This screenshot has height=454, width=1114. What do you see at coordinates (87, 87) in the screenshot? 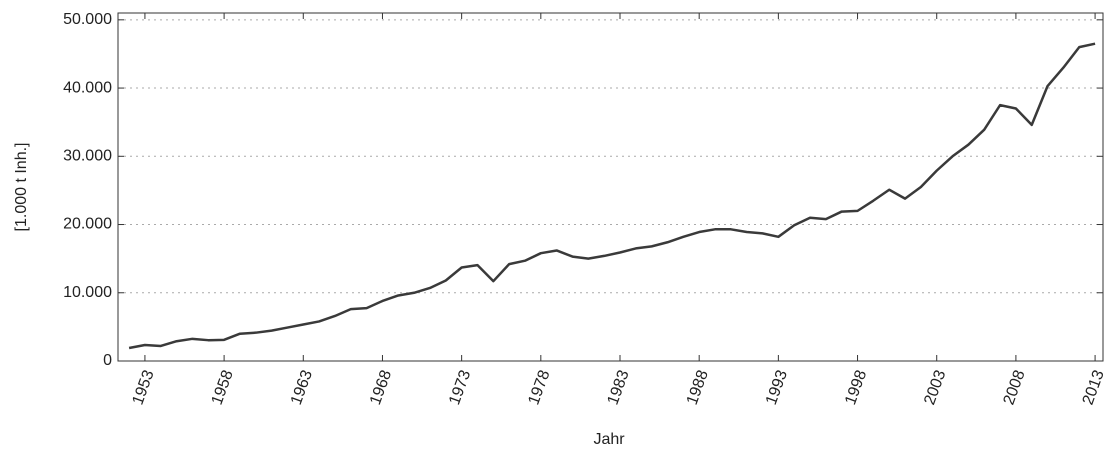
I see `y-tick-label: 40.000` at bounding box center [87, 87].